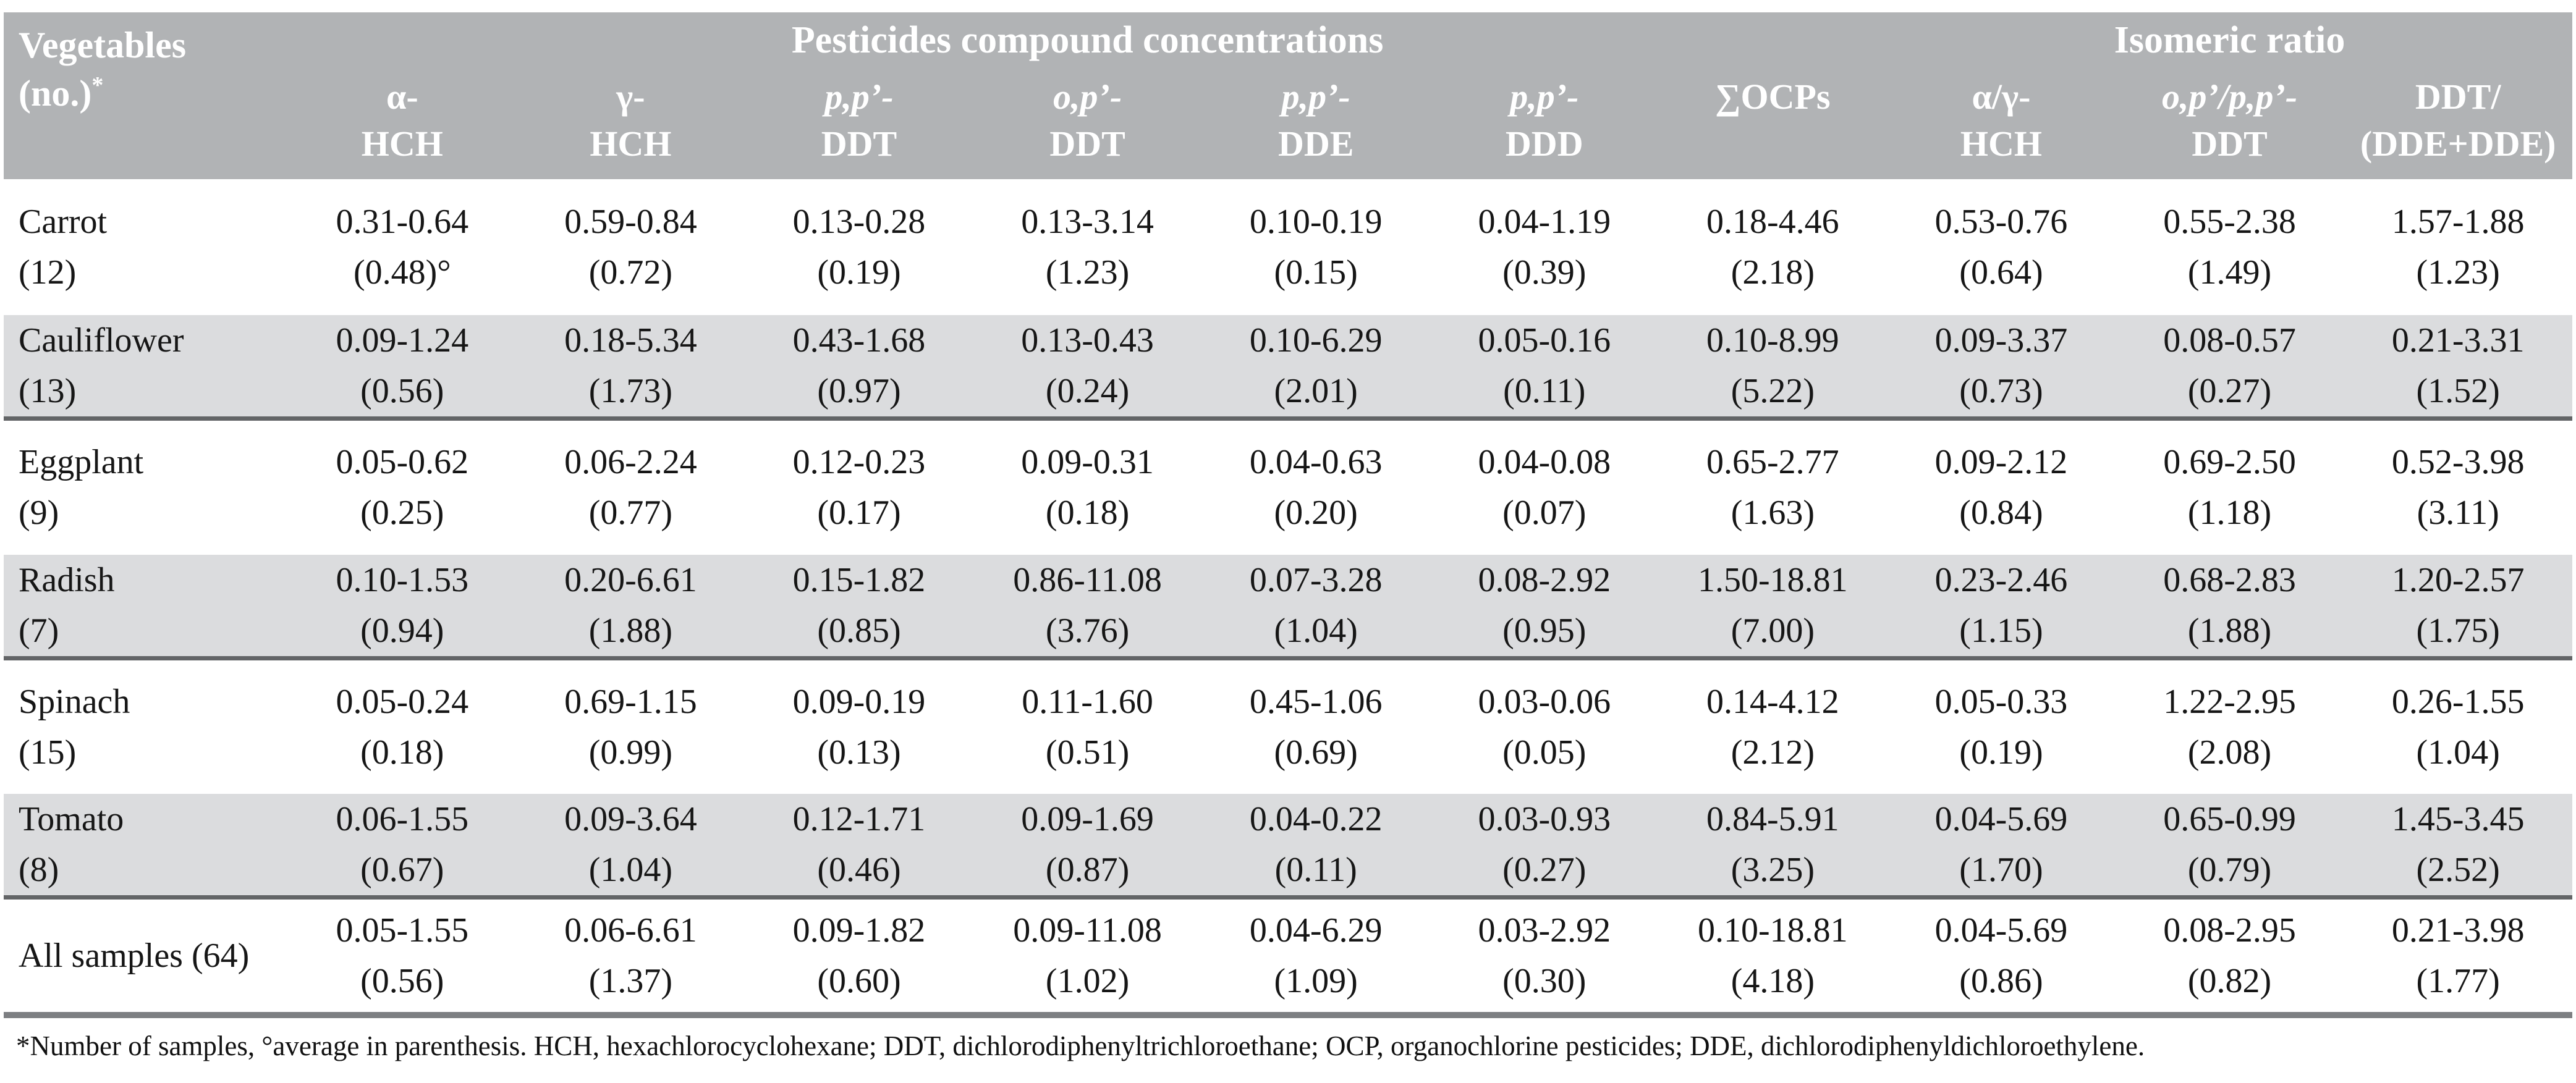 Image resolution: width=2576 pixels, height=1083 pixels. Describe the element at coordinates (402, 752) in the screenshot. I see `cell-average: (0.18)` at that location.